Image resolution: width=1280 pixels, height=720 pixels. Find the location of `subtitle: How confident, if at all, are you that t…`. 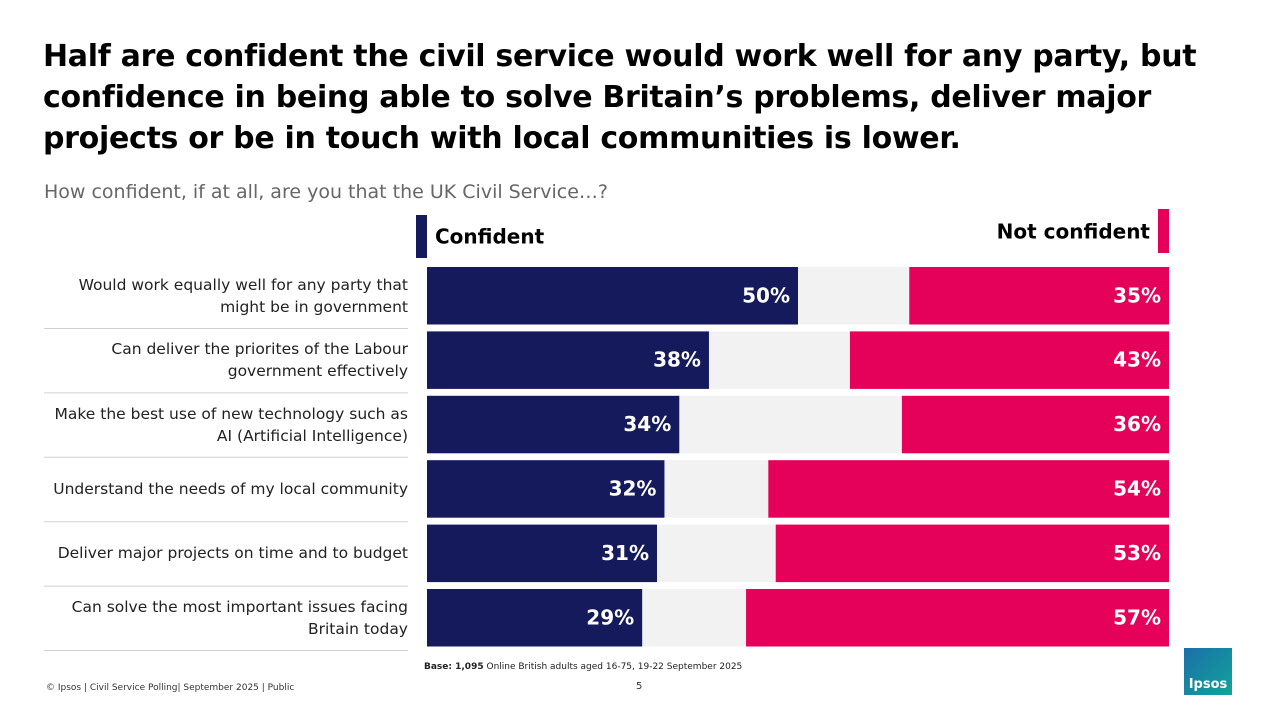

subtitle: How confident, if at all, are you that t… is located at coordinates (326, 192).